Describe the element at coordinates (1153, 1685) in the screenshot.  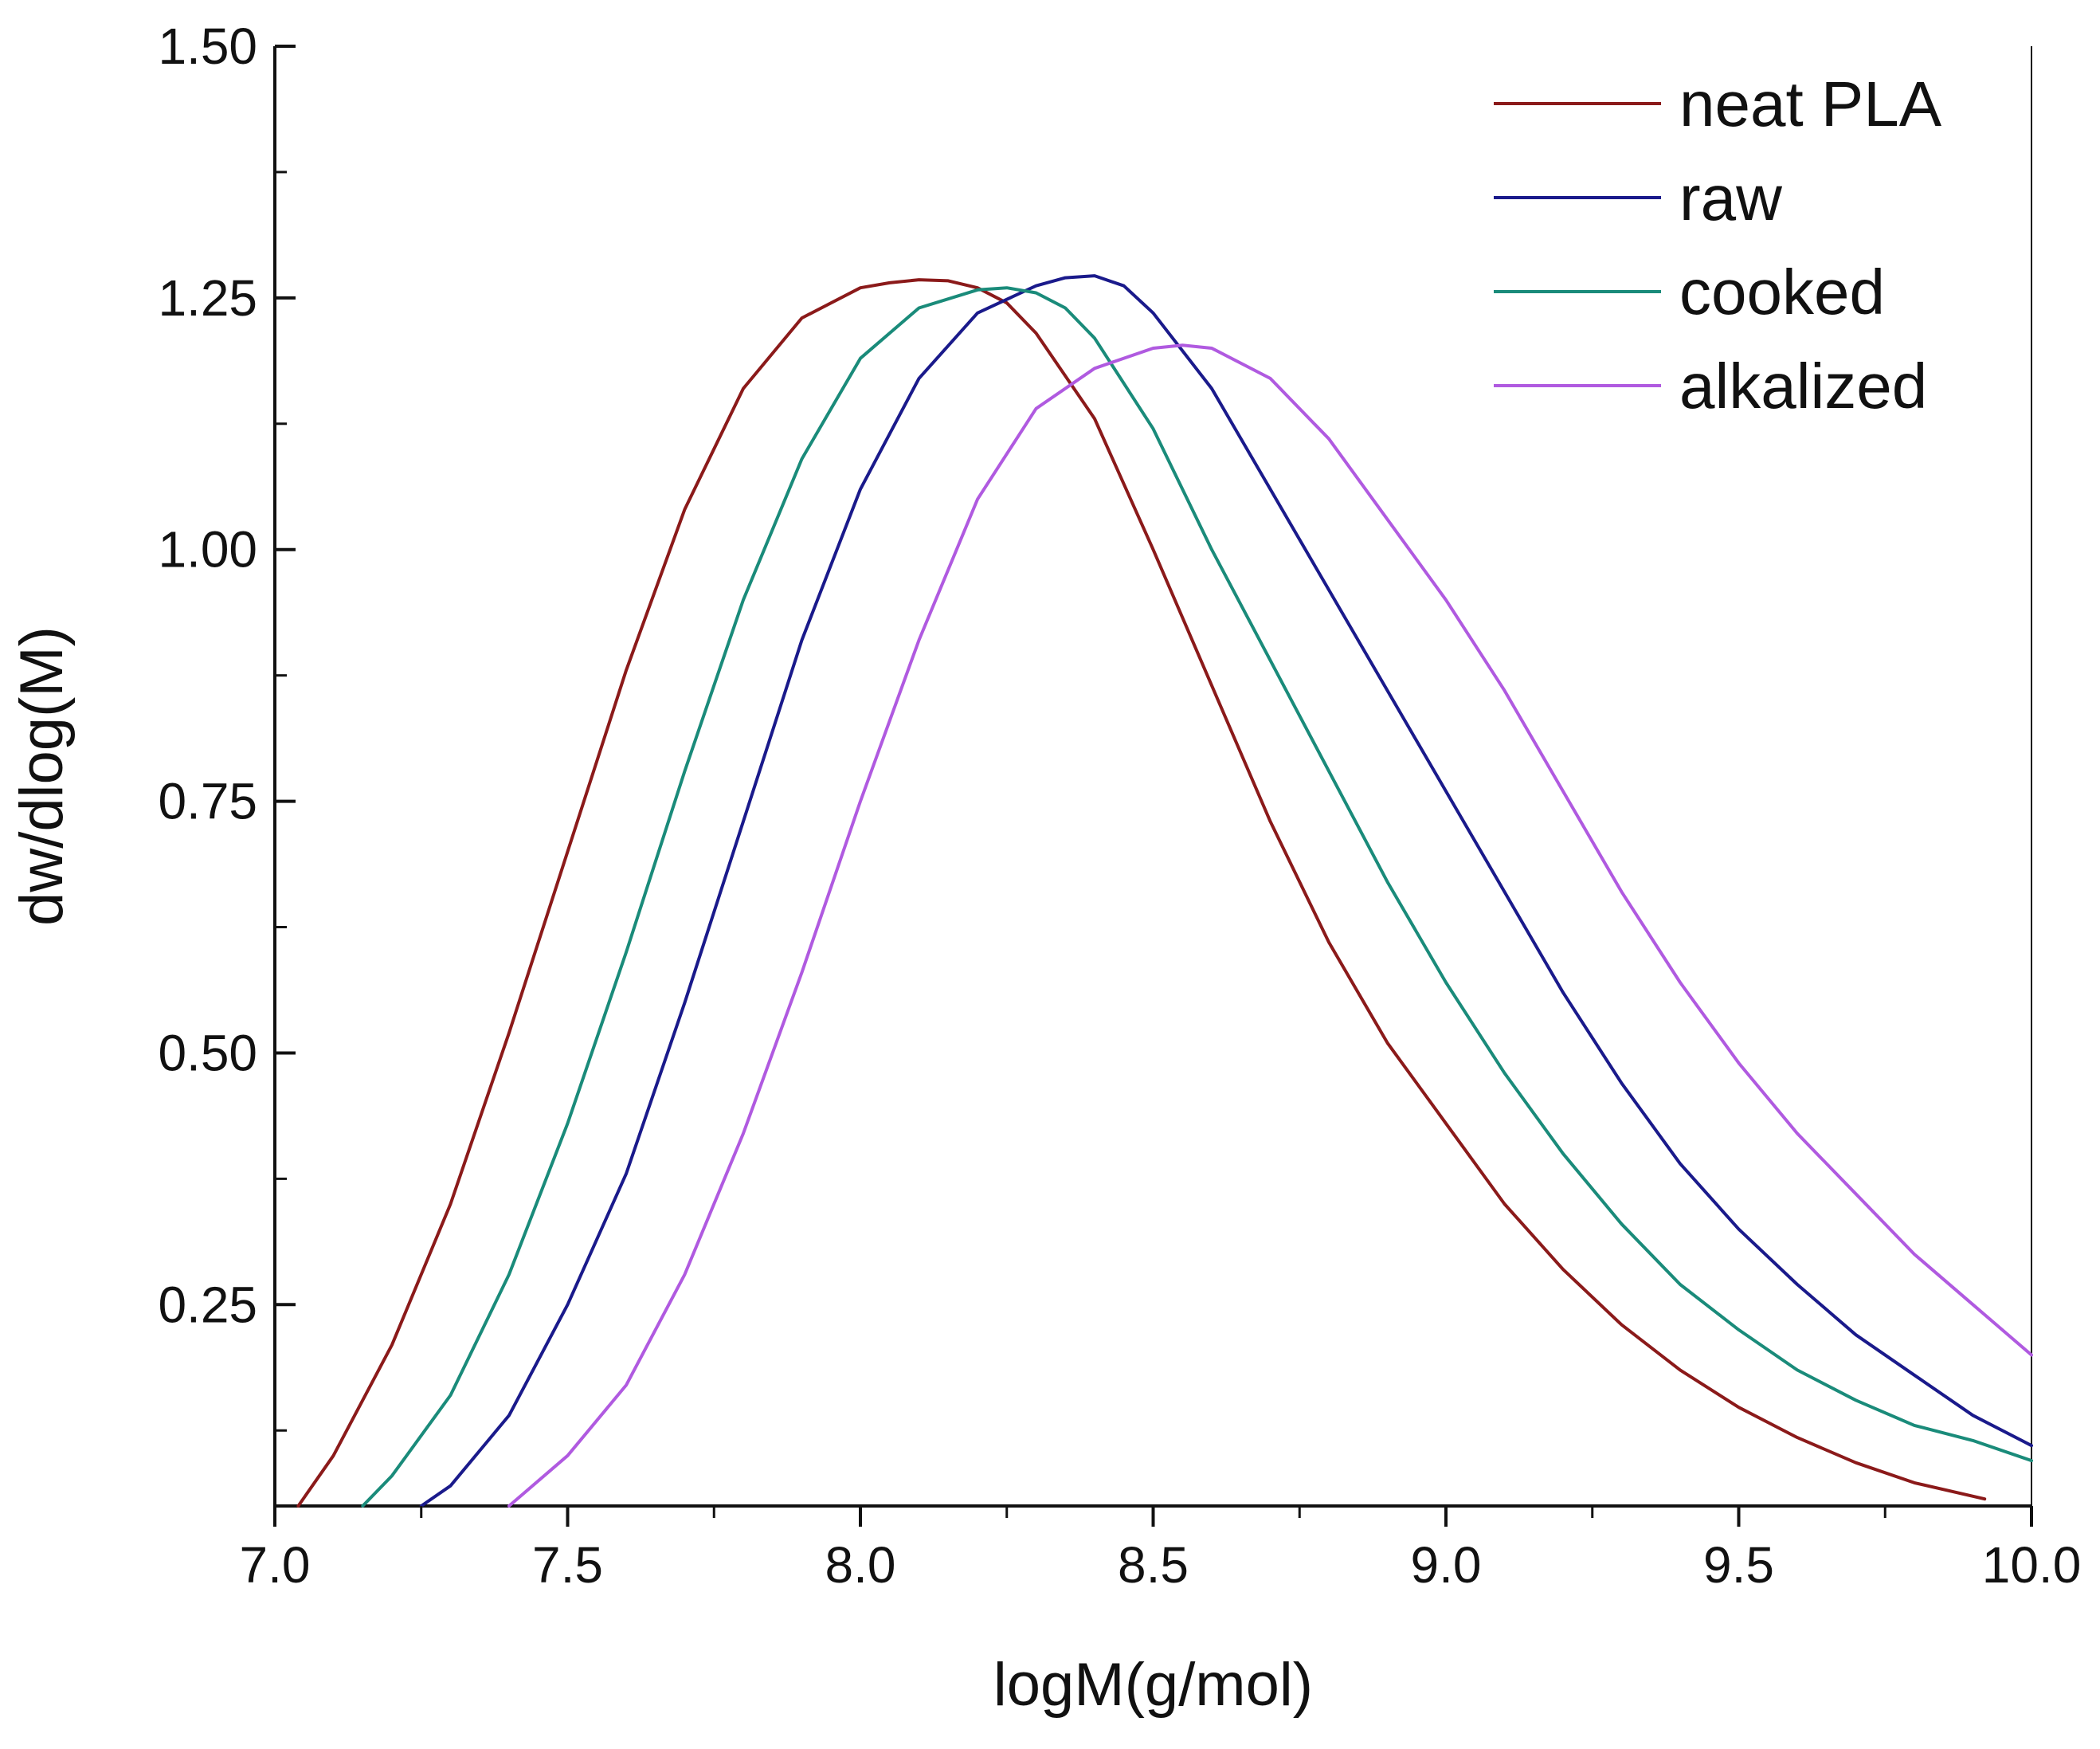
I see `x-axis-title: logM(g/mol)` at that location.